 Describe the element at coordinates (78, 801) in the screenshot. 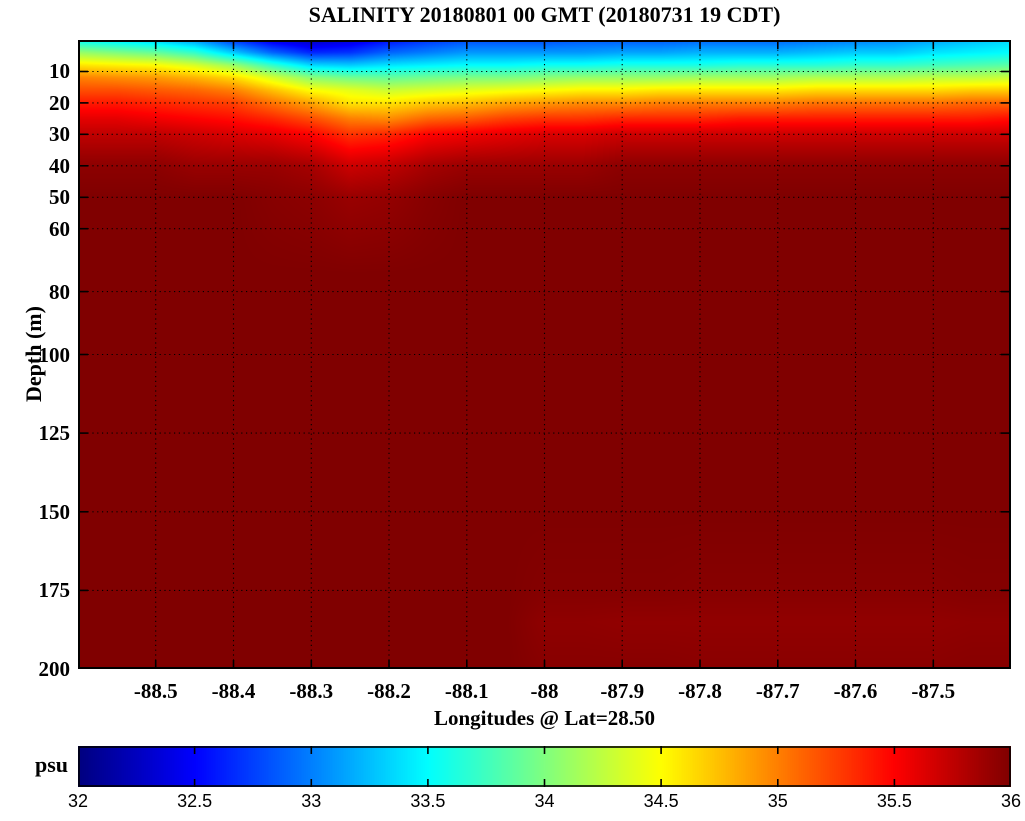

I see `colorbar-tick-label: 32` at that location.